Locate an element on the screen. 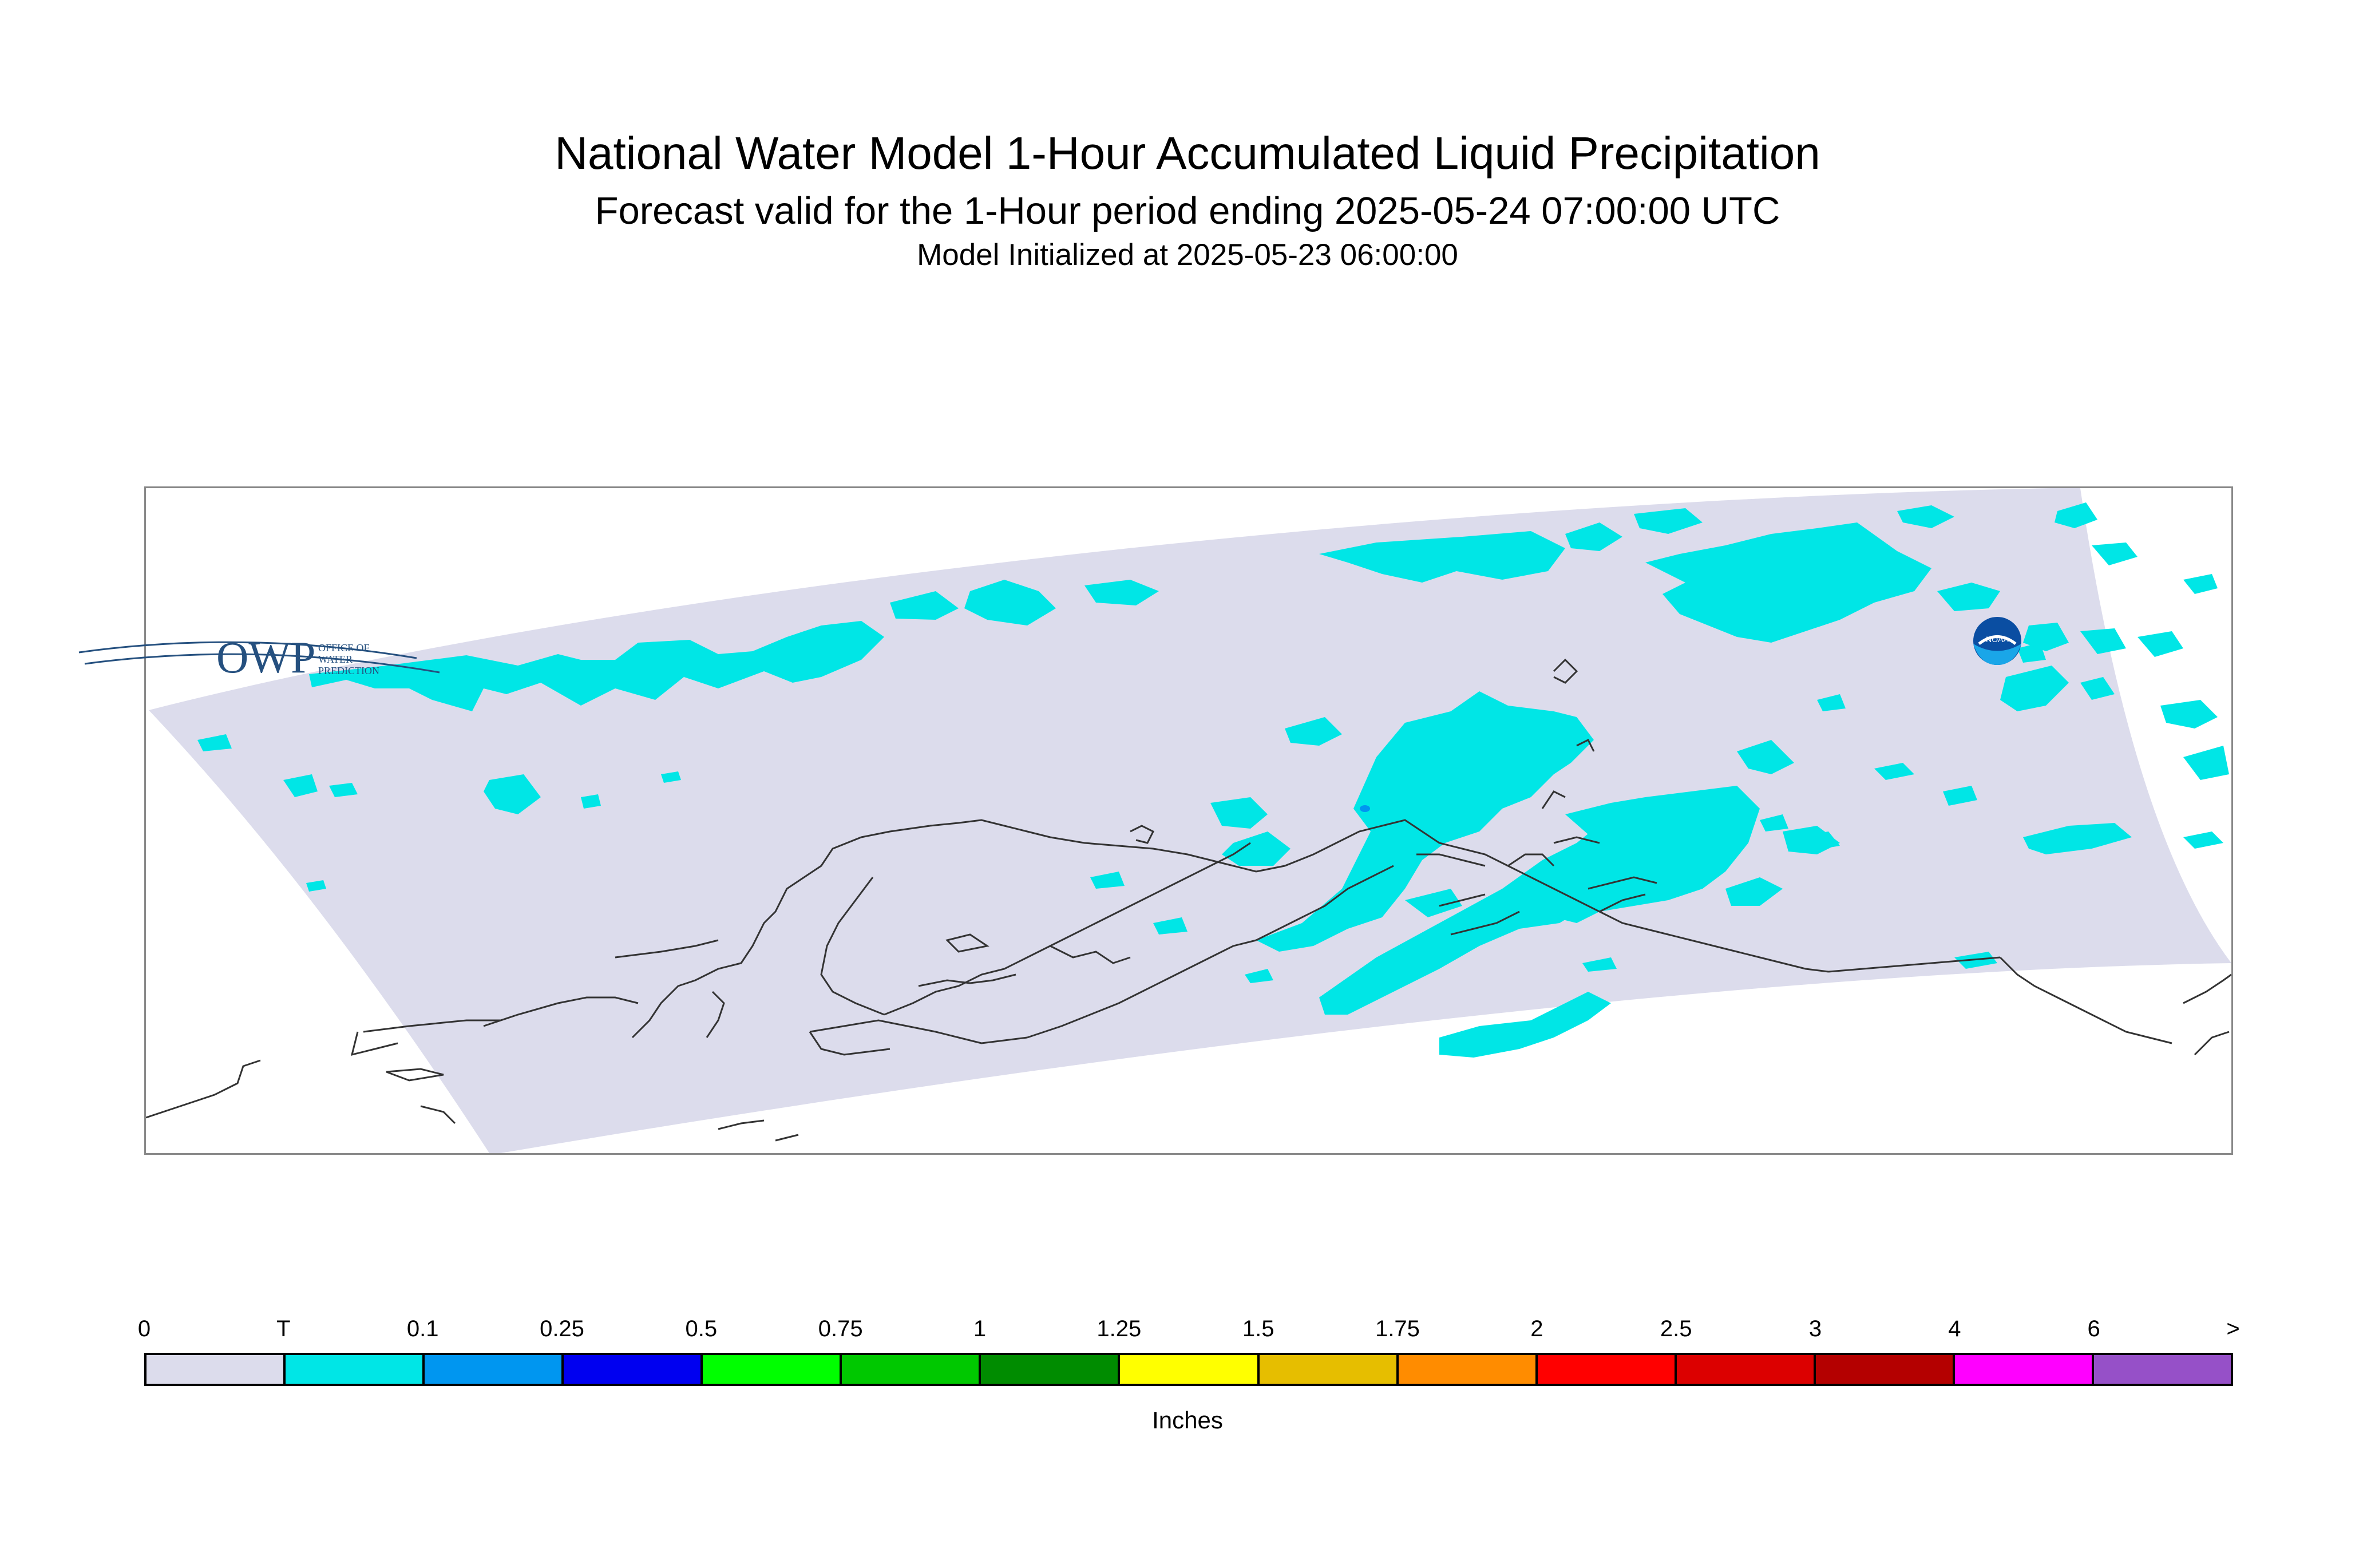 The height and width of the screenshot is (1568, 2375). legend-units: Inches is located at coordinates (1187, 1420).